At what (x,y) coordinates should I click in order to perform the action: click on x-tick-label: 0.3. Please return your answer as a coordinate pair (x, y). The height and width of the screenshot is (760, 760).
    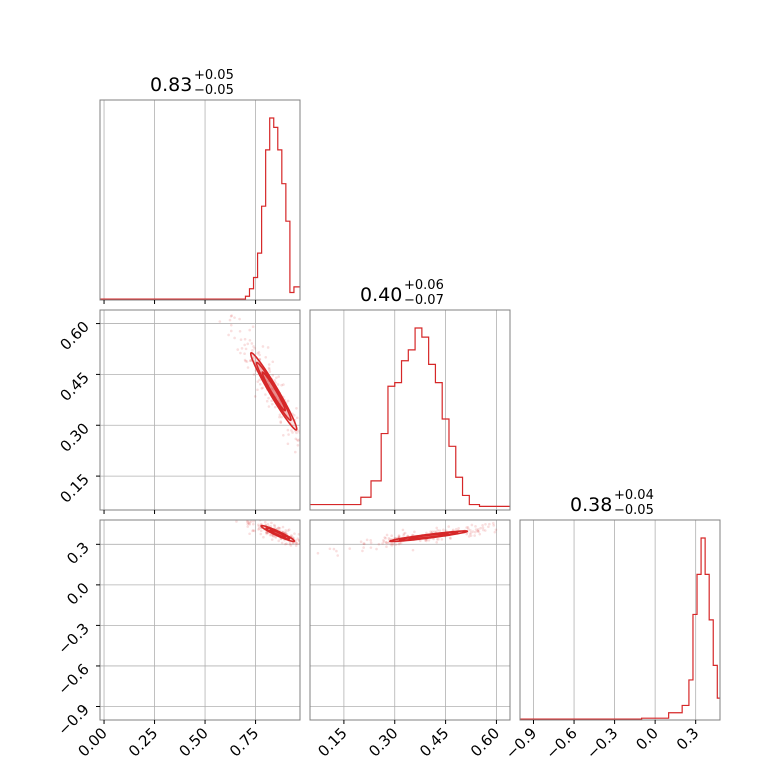
    Looking at the image, I should click on (688, 739).